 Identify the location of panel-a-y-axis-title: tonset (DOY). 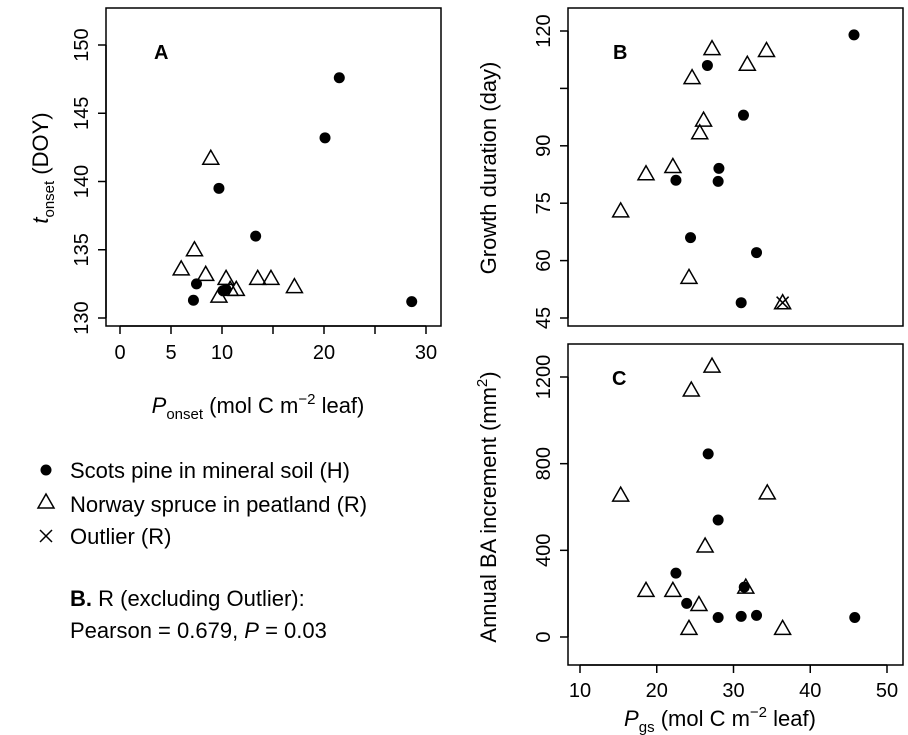
(43, 167).